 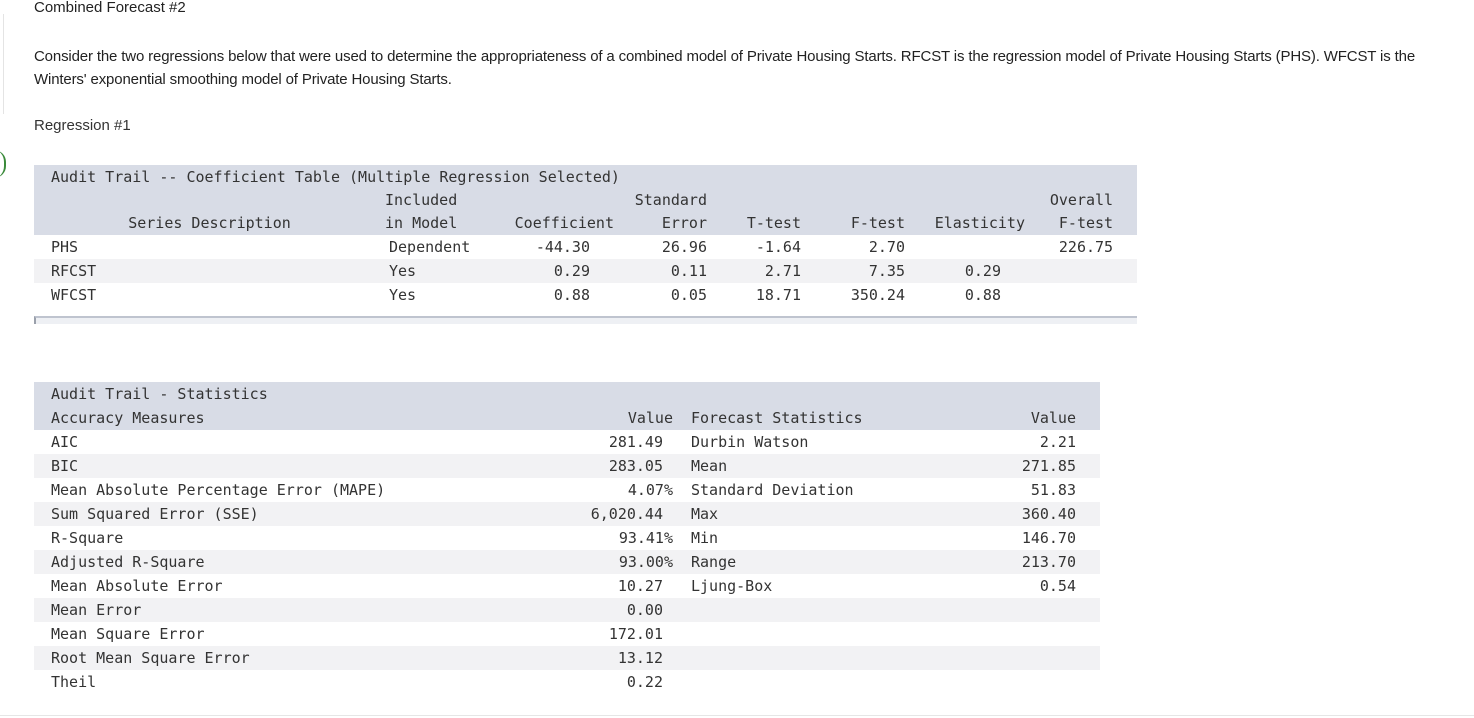 I want to click on row-label: Mean, so click(x=841, y=466).